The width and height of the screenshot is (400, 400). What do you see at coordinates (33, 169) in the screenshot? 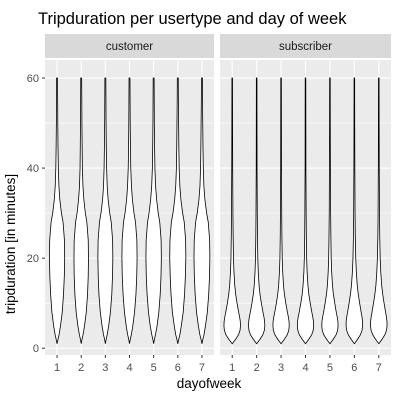
I see `y-tick-label: 40` at bounding box center [33, 169].